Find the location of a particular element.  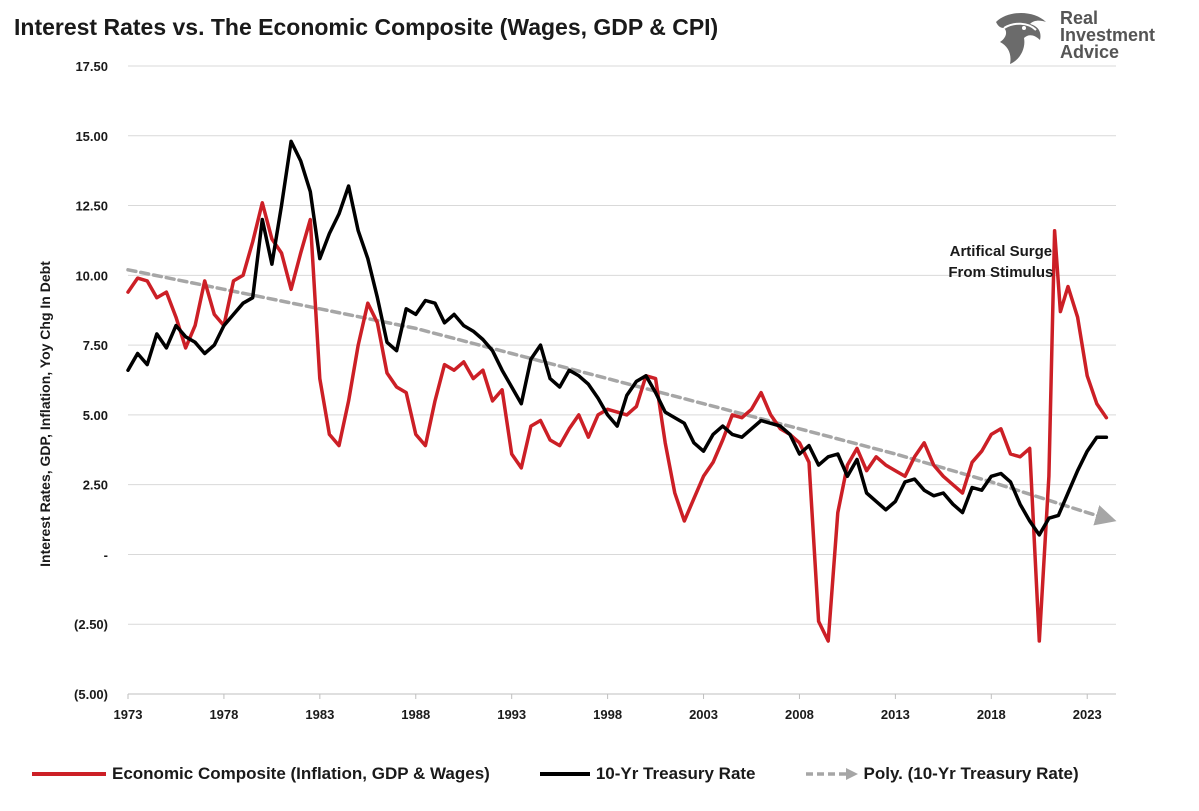

y-tick-label: 7.50 is located at coordinates (95, 345).